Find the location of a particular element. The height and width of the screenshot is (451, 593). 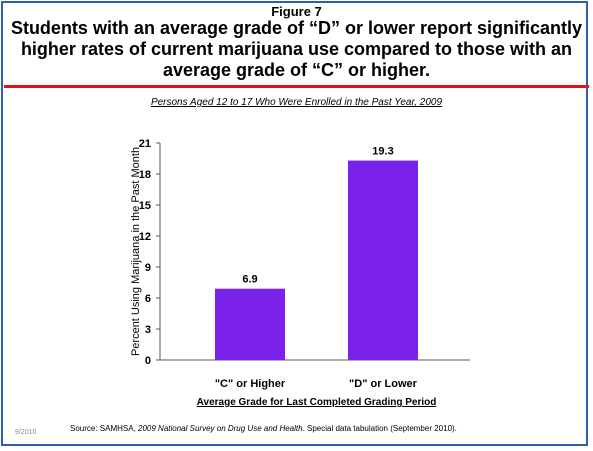

y-tick-label: 0 is located at coordinates (148, 361).